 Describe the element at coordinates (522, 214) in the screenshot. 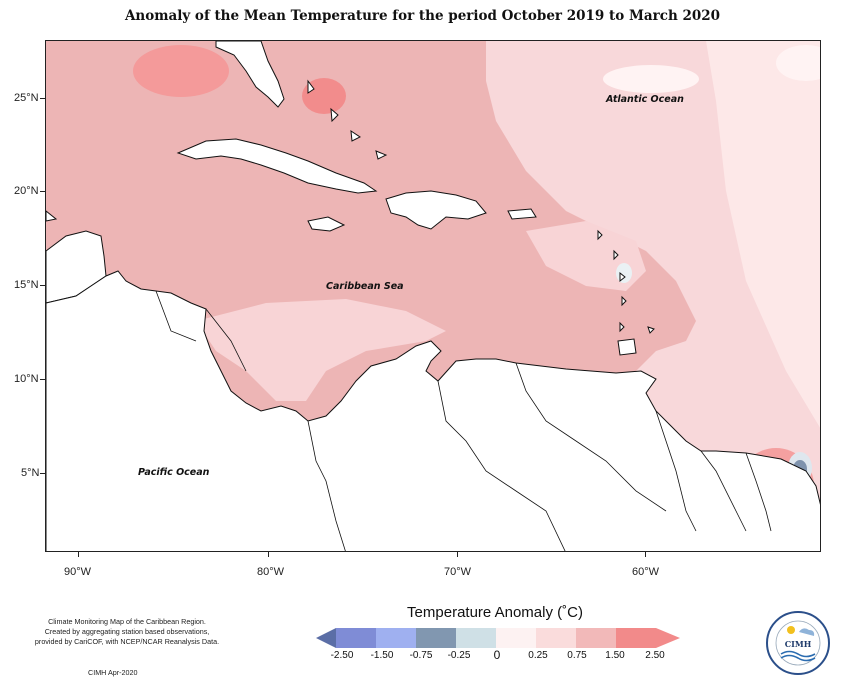

I see `land-puerto-rico` at that location.